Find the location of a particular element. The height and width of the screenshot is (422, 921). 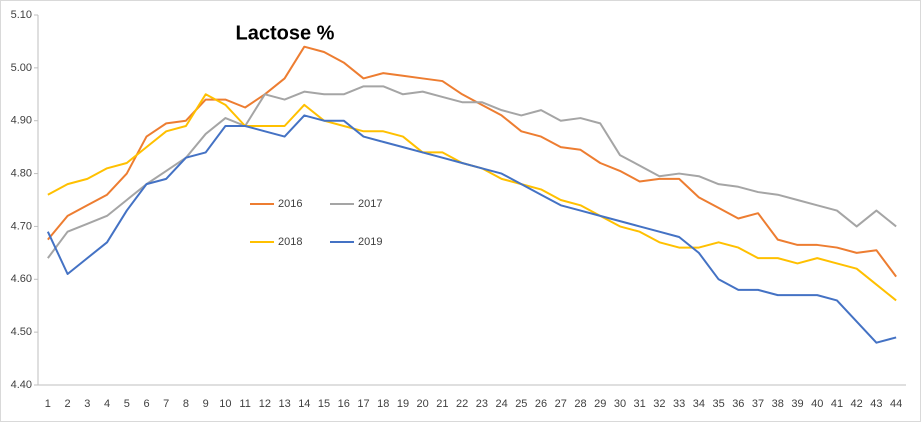

x-tick-label: 1 is located at coordinates (48, 404).